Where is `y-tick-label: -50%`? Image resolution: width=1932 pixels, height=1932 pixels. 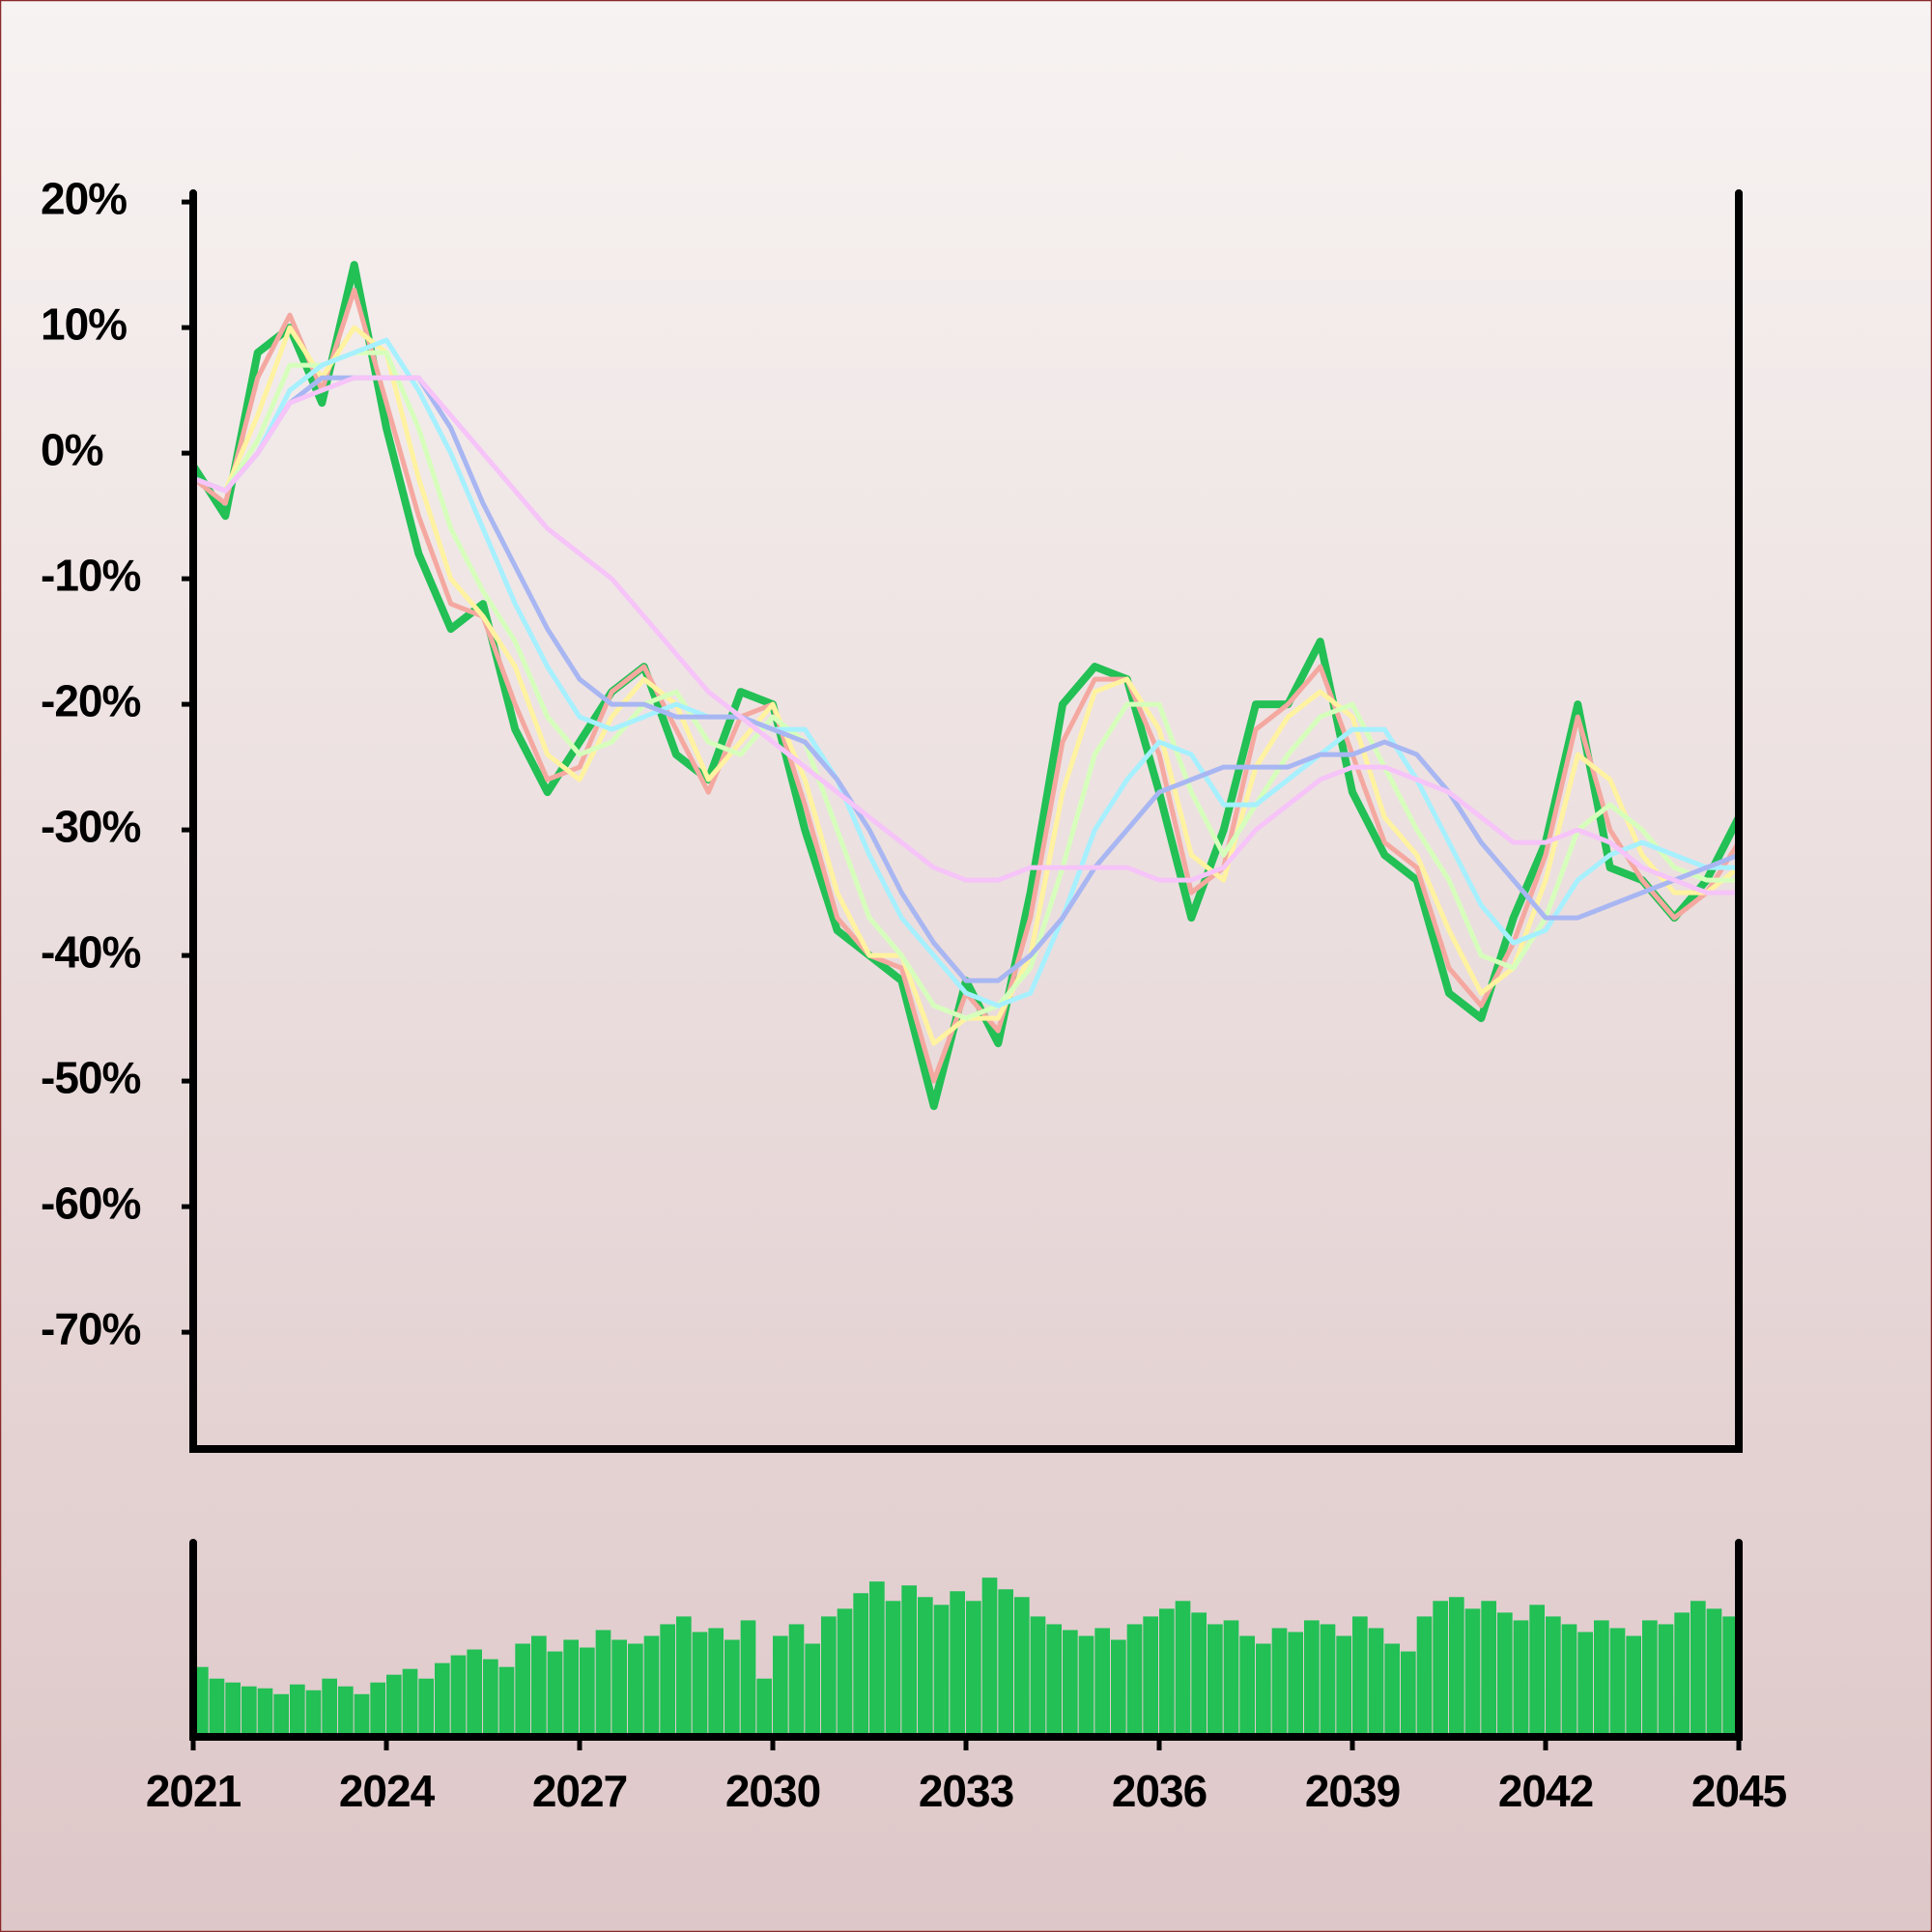 y-tick-label: -50% is located at coordinates (90, 1077).